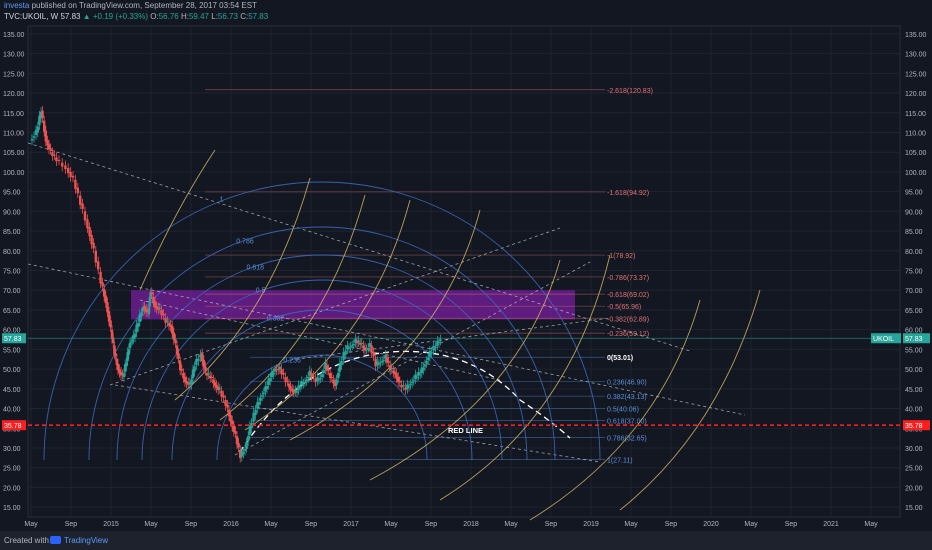 Image resolution: width=932 pixels, height=550 pixels. I want to click on fib-level-label: 0.382(43.13), so click(627, 397).